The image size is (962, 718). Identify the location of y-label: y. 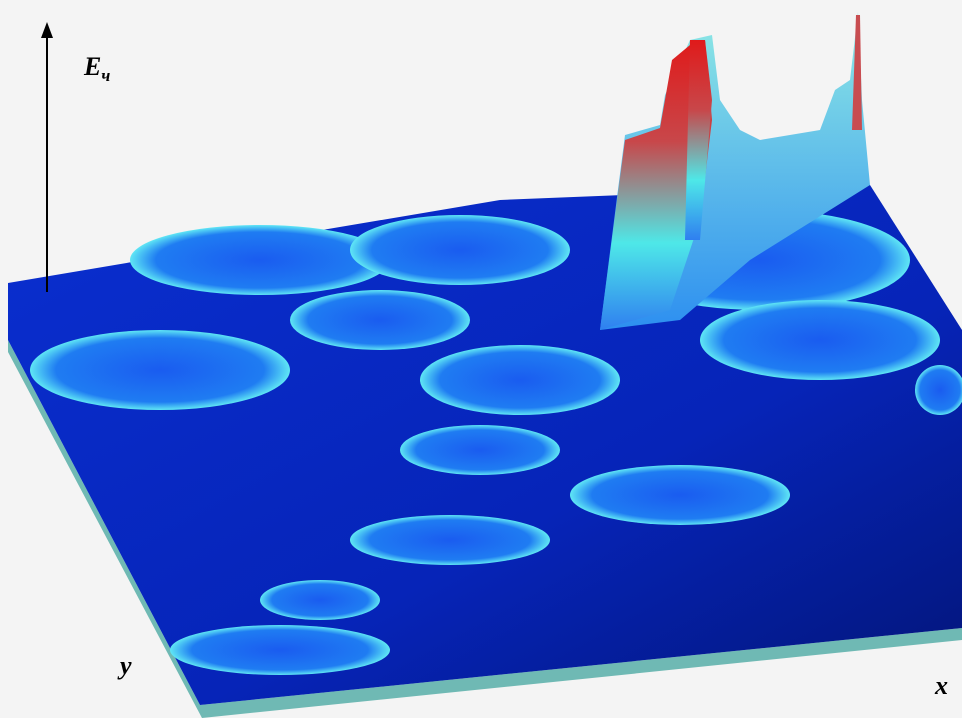
(124, 665).